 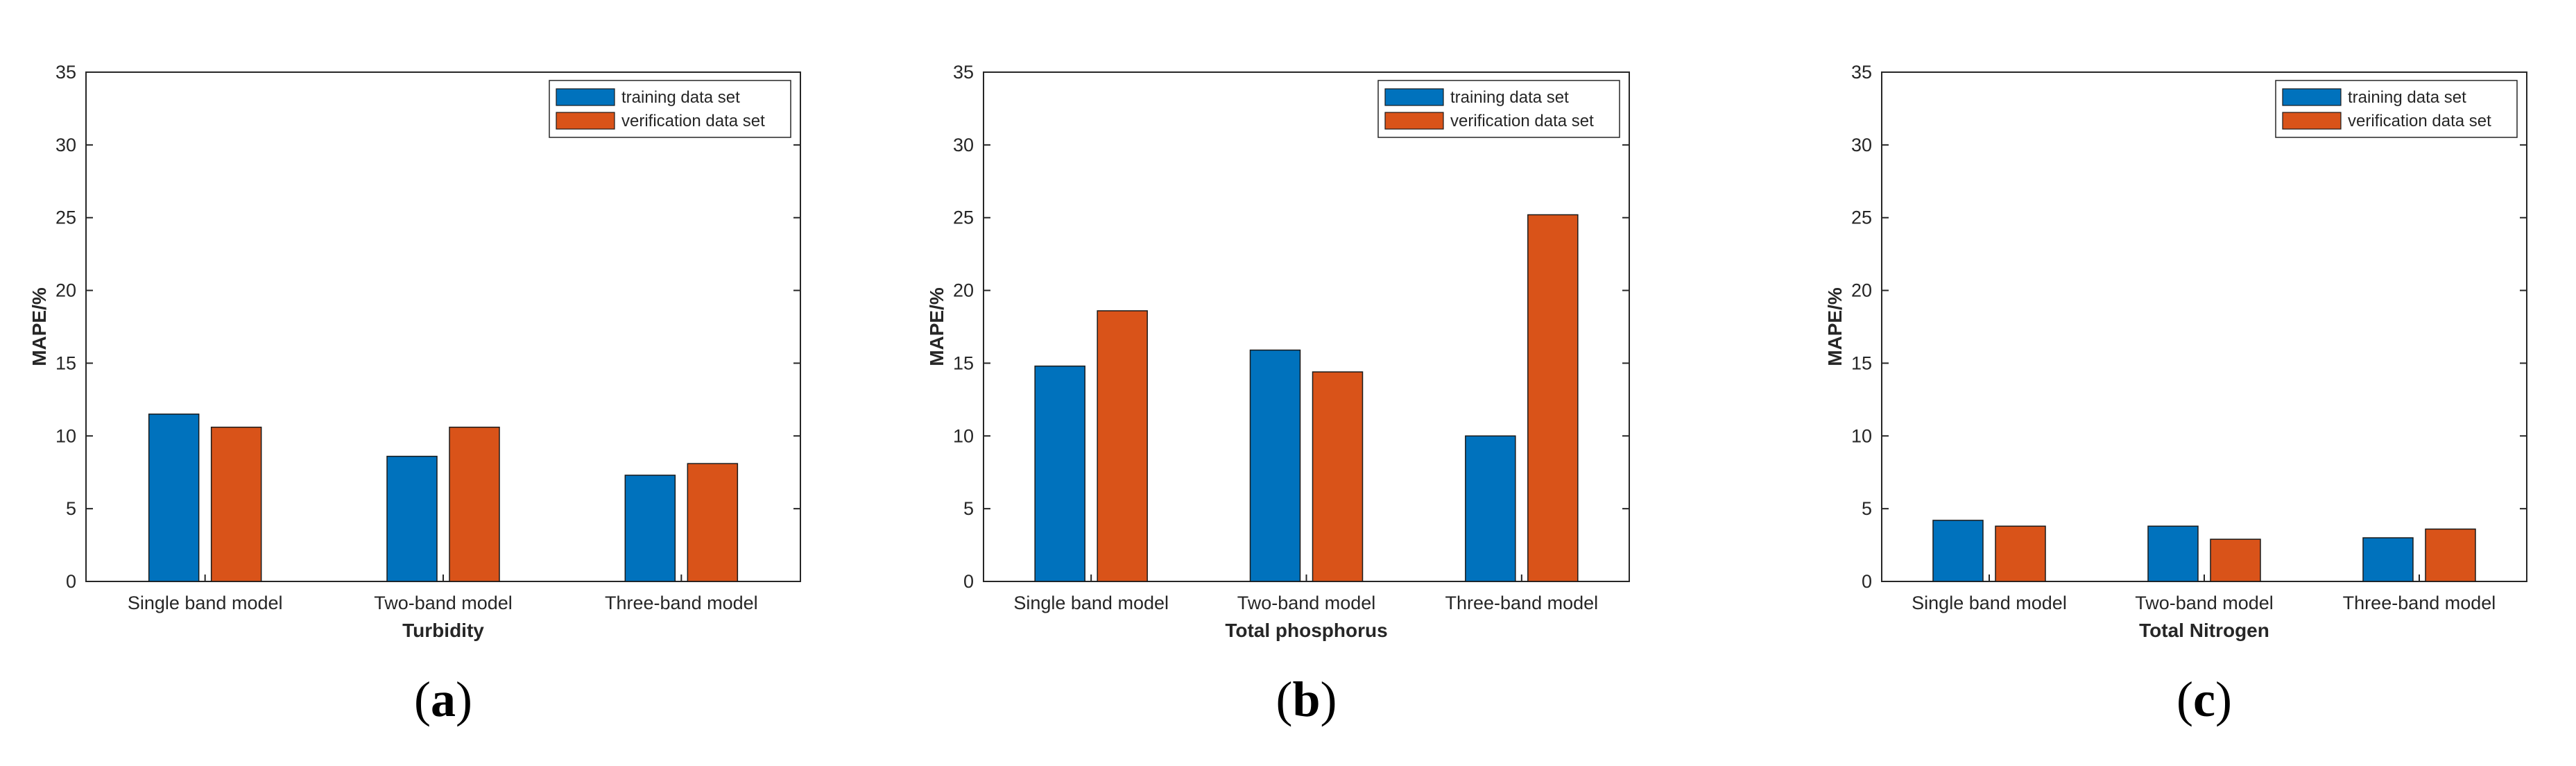 I want to click on panel-label: (b), so click(x=1306, y=699).